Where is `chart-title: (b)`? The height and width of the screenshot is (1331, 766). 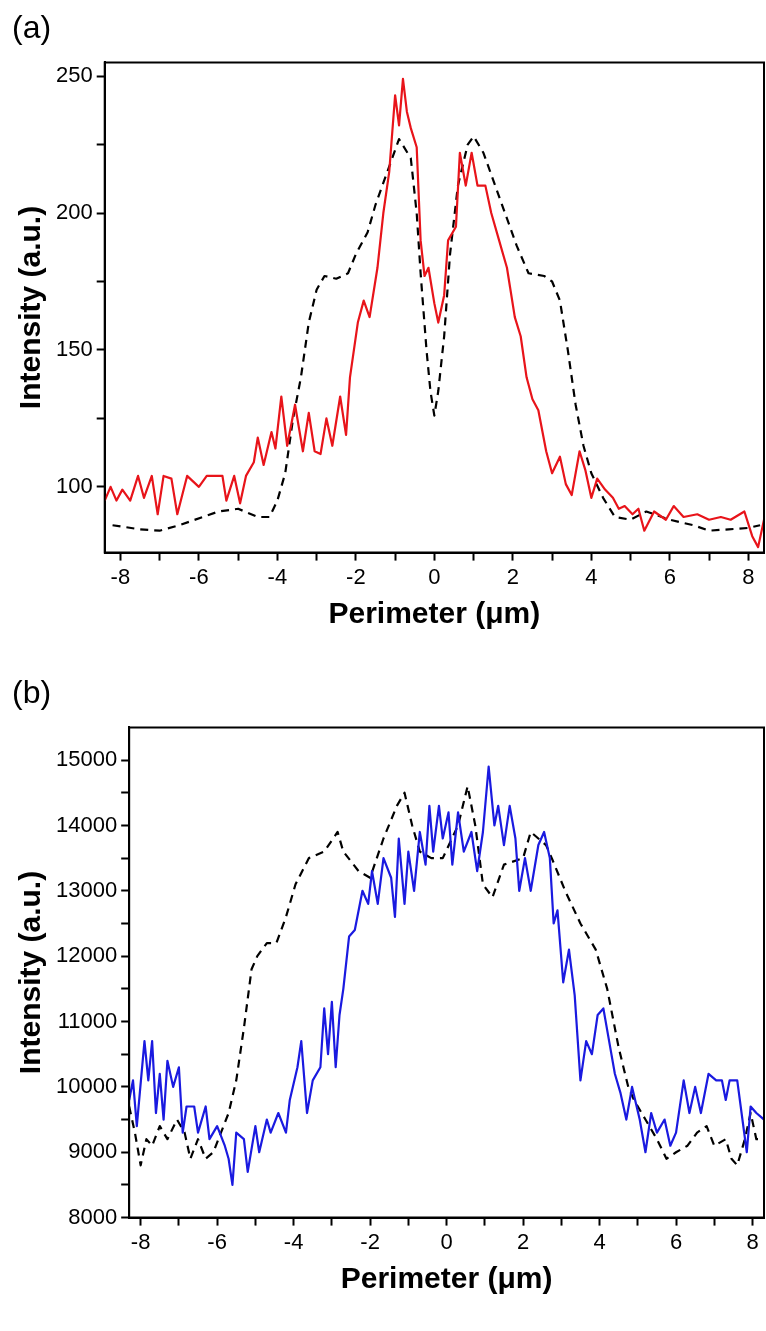
chart-title: (b) is located at coordinates (32, 692).